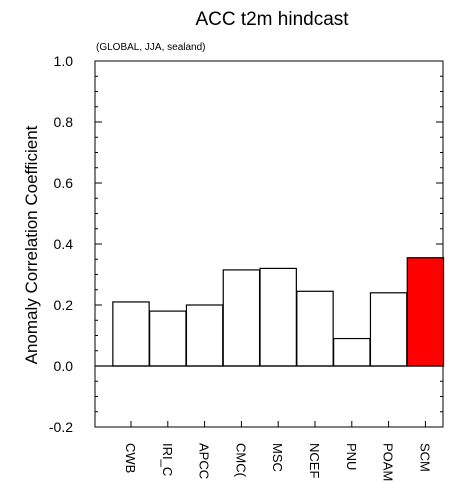  What do you see at coordinates (64, 244) in the screenshot?
I see `y-tick-label: 0.4` at bounding box center [64, 244].